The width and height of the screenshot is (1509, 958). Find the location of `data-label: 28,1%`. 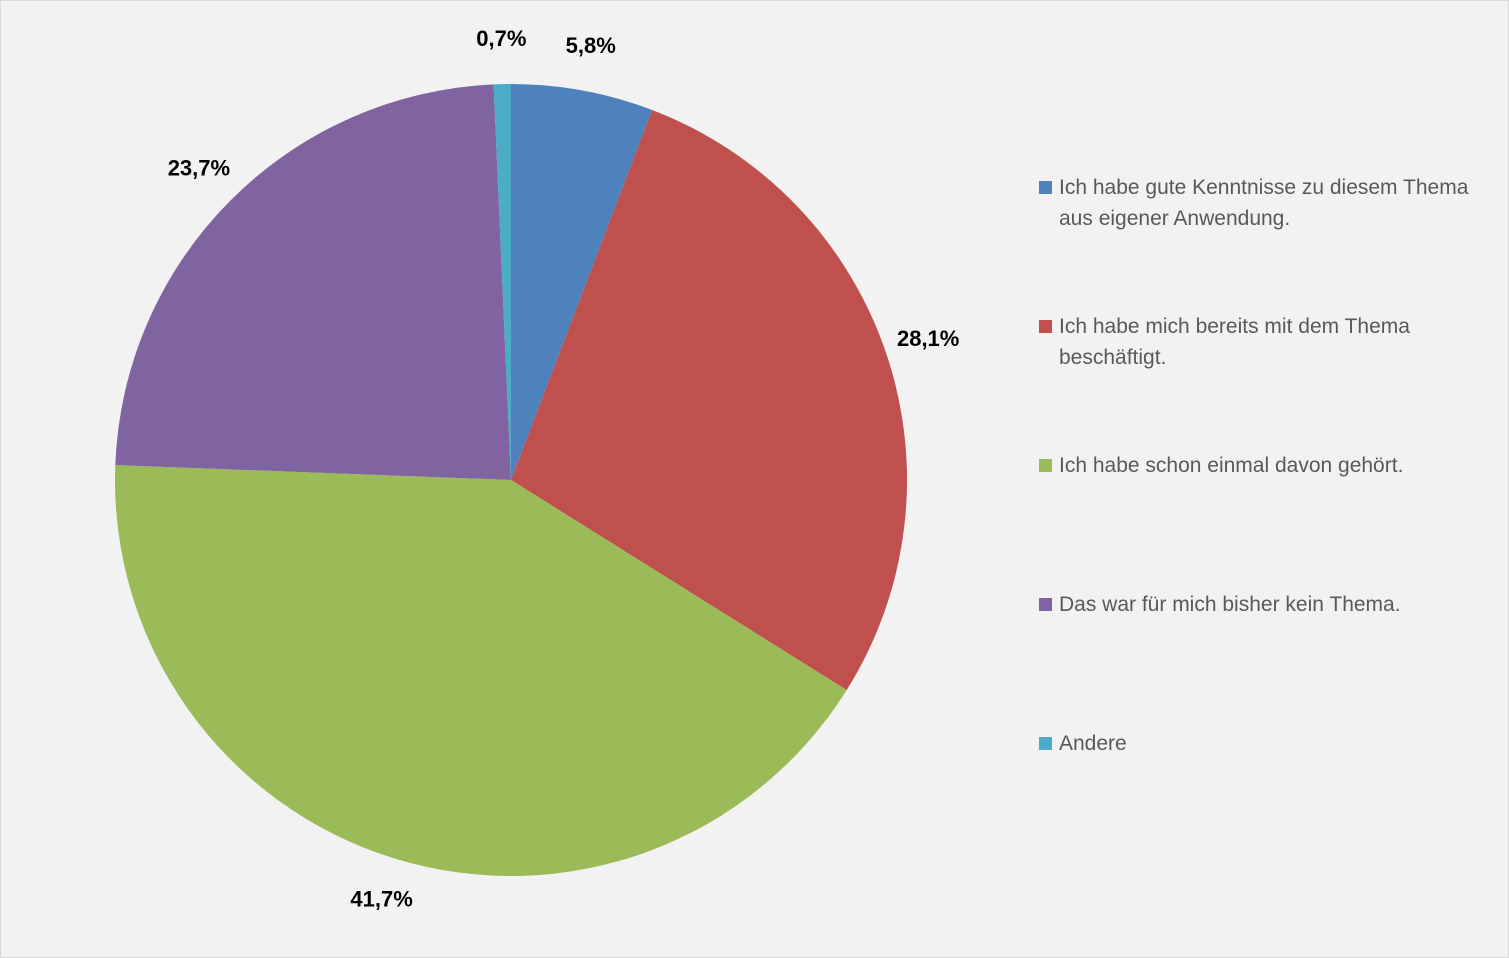

data-label: 28,1% is located at coordinates (928, 338).